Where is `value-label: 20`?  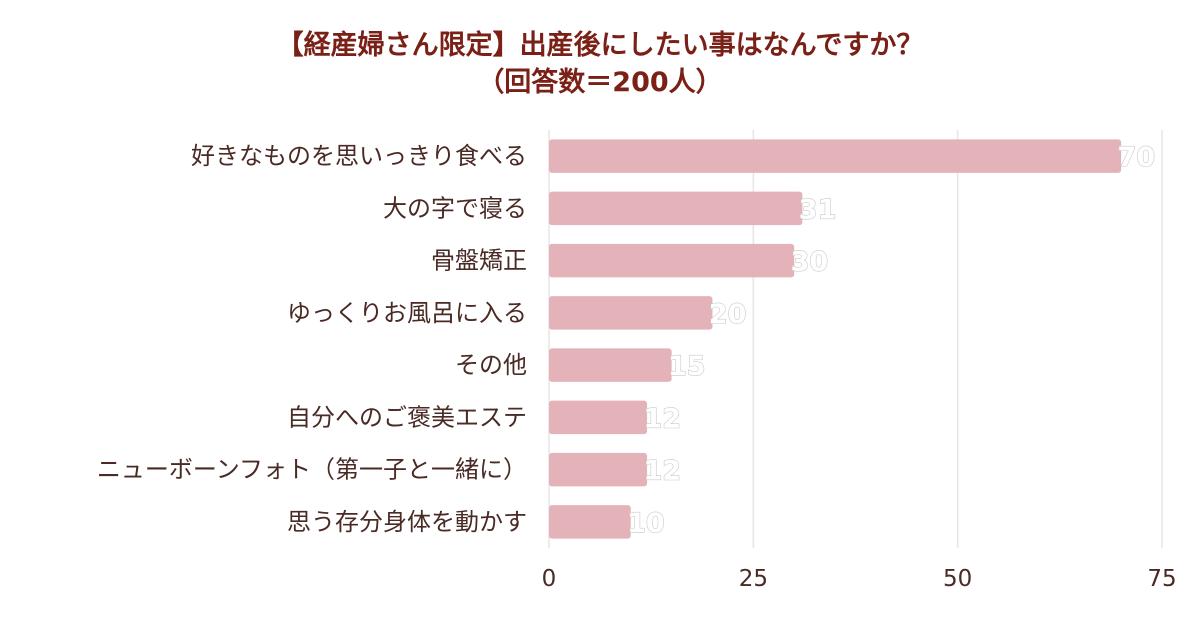 value-label: 20 is located at coordinates (728, 314).